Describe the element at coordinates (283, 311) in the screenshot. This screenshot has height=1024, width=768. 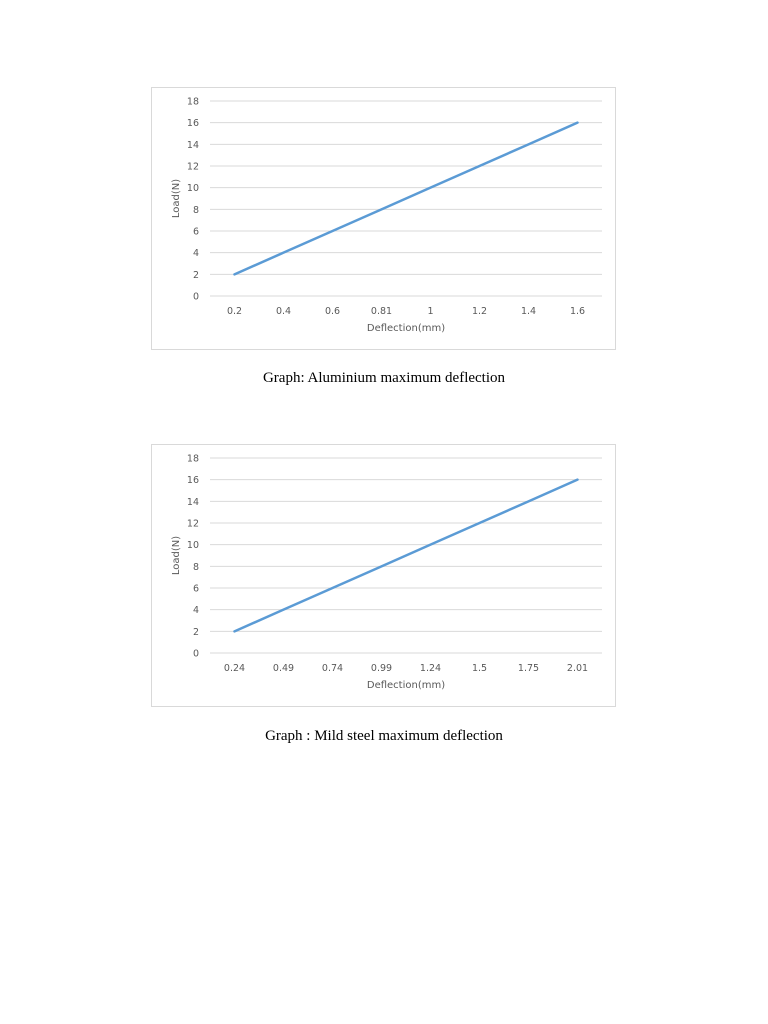
I see `x-tick-label: 0.4` at that location.